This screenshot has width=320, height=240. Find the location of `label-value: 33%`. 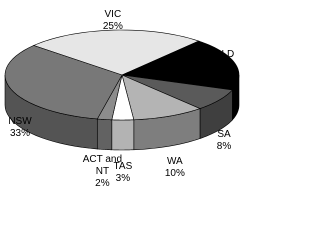

label-value: 33% is located at coordinates (19, 134).